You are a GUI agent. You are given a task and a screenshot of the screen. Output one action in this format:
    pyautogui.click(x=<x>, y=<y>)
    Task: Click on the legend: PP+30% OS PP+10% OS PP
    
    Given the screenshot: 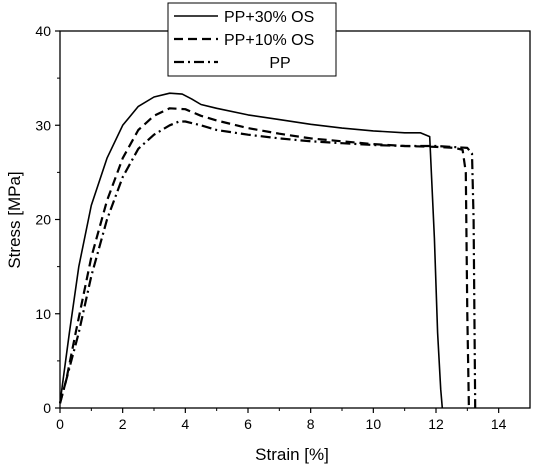 What is the action you would take?
    pyautogui.click(x=252, y=39)
    